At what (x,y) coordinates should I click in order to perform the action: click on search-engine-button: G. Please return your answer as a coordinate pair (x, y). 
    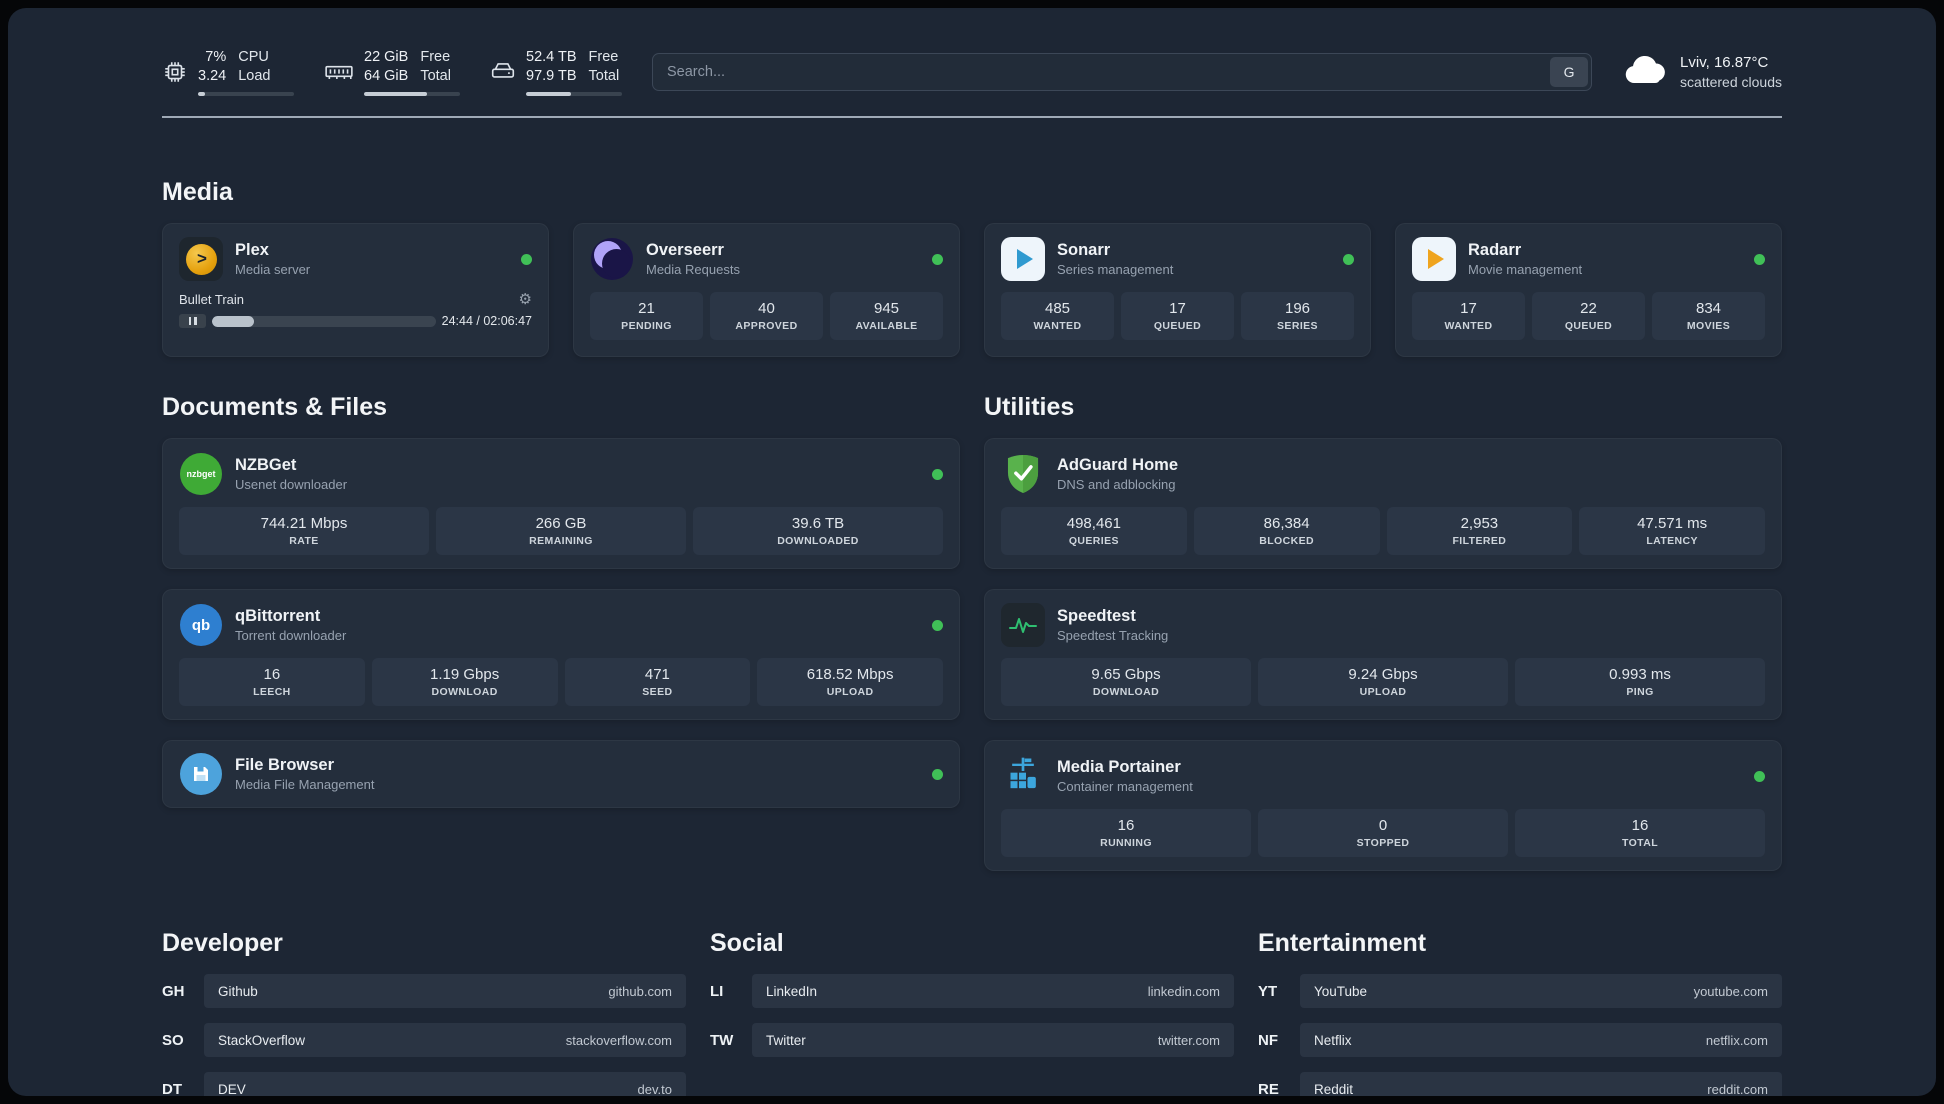
    Looking at the image, I should click on (1569, 72).